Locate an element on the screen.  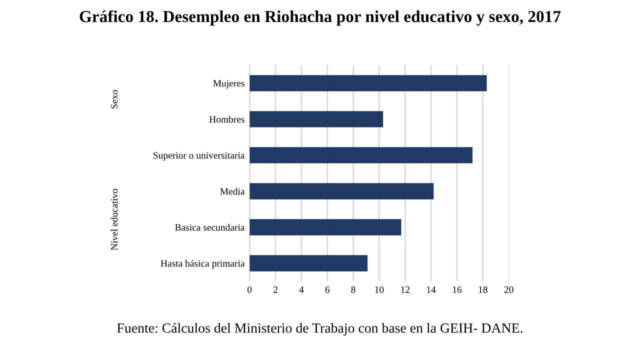
x-tick-label: 2 is located at coordinates (276, 289).